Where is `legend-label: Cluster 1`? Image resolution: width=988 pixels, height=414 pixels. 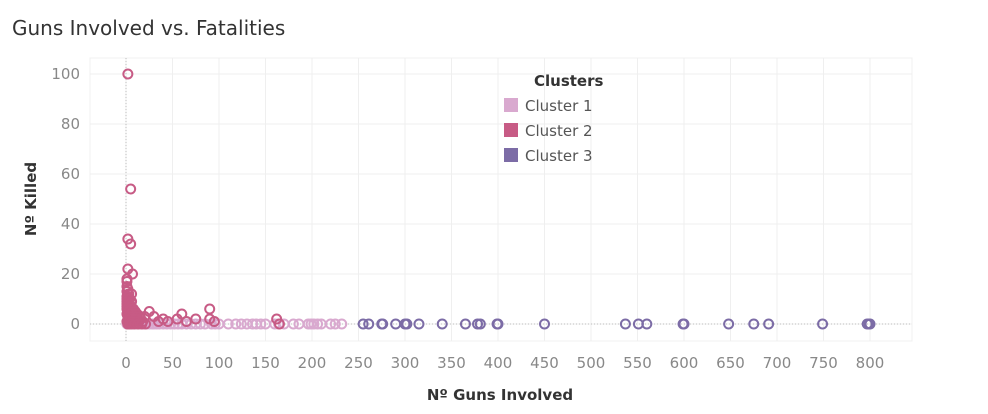 legend-label: Cluster 1 is located at coordinates (559, 106).